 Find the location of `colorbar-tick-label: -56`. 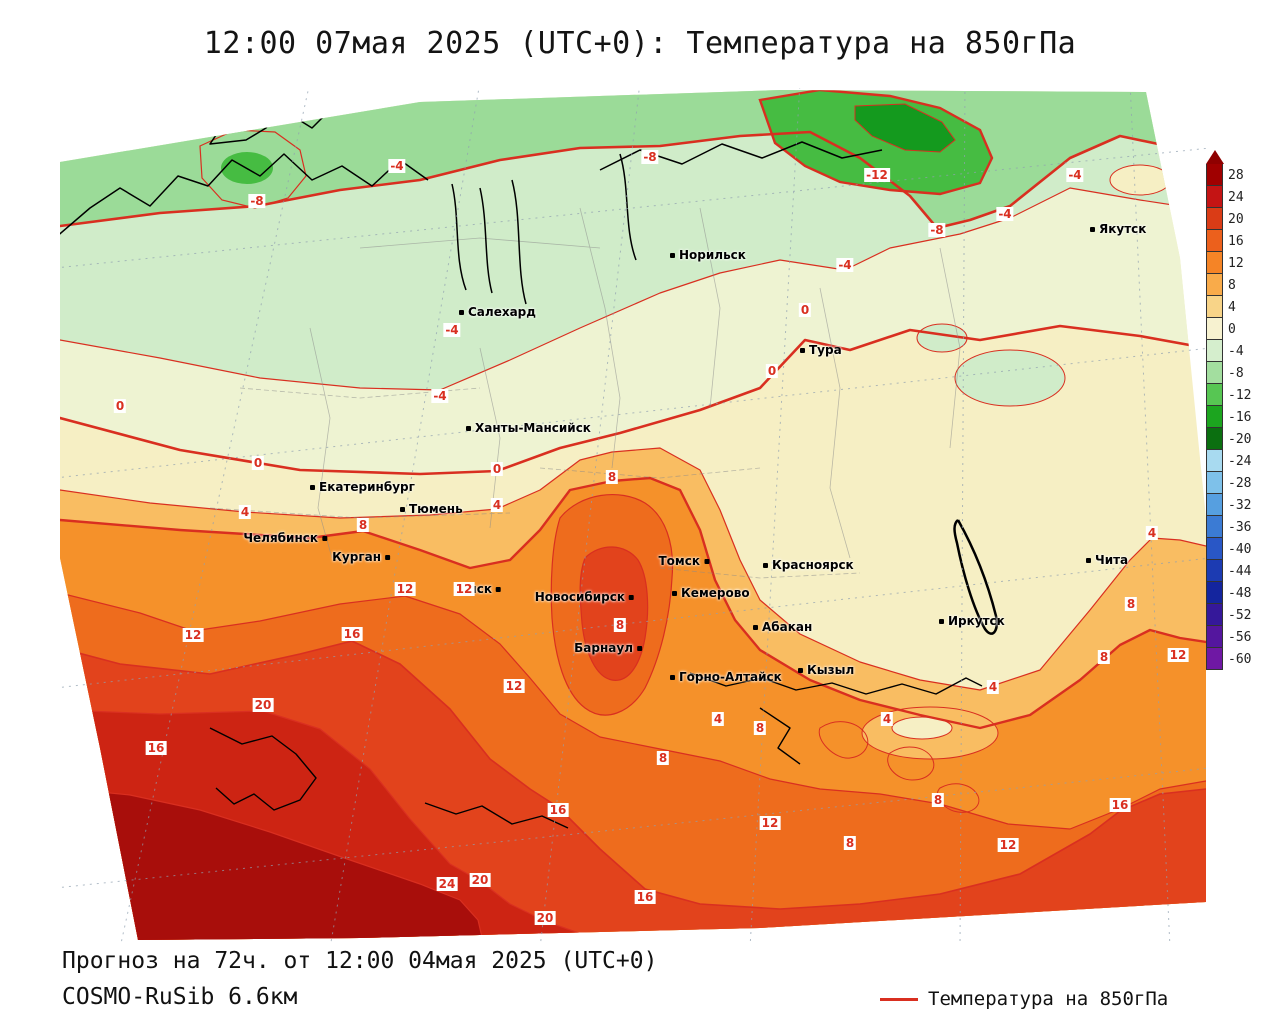

colorbar-tick-label: -56 is located at coordinates (1240, 637).